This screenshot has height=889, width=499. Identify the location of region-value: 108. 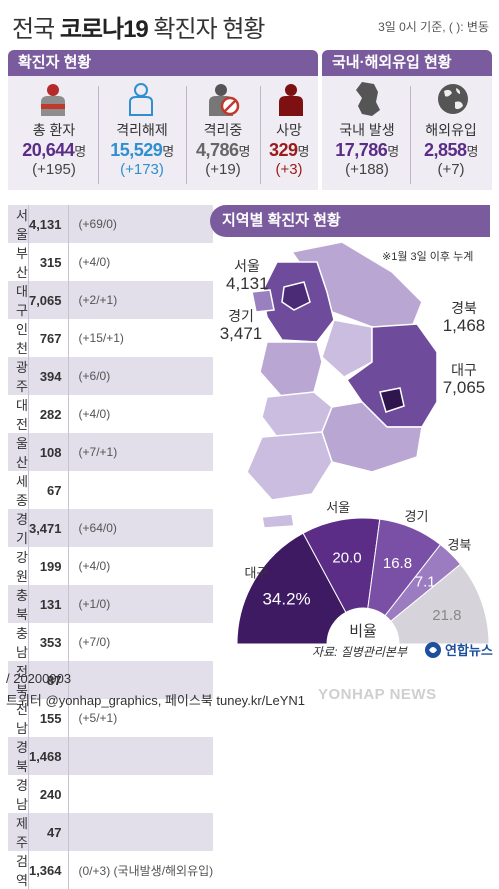
(48, 452).